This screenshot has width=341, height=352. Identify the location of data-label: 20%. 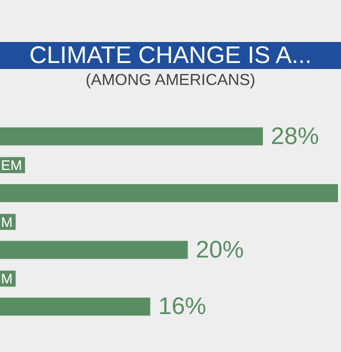
(220, 250).